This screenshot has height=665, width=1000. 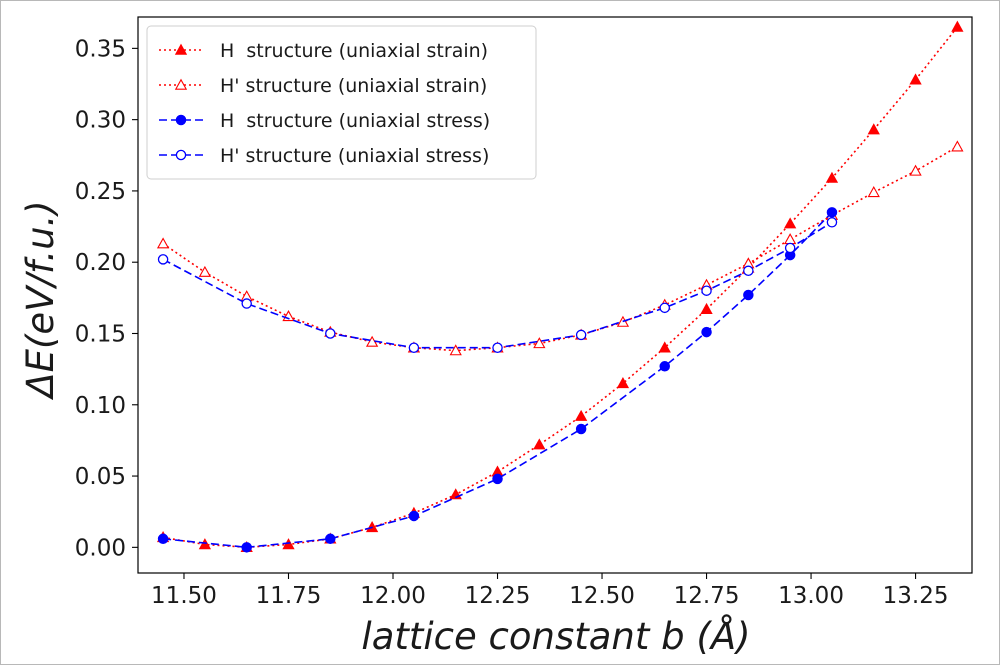 I want to click on series-4-line, so click(x=497, y=285).